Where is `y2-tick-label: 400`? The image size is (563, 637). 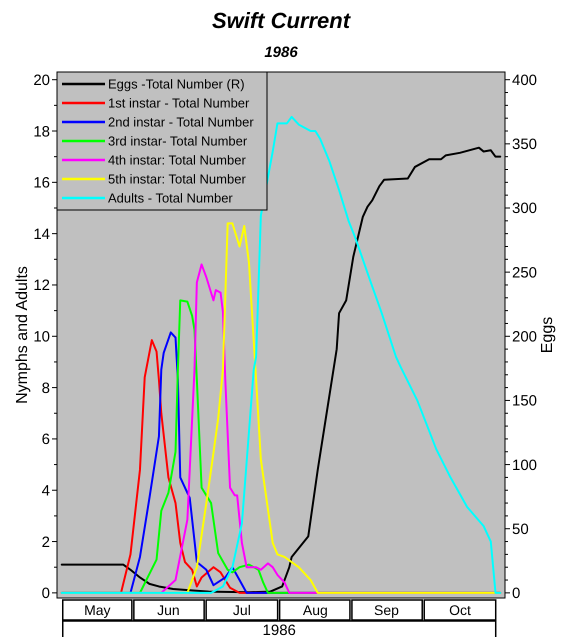
y2-tick-label: 400 is located at coordinates (525, 80).